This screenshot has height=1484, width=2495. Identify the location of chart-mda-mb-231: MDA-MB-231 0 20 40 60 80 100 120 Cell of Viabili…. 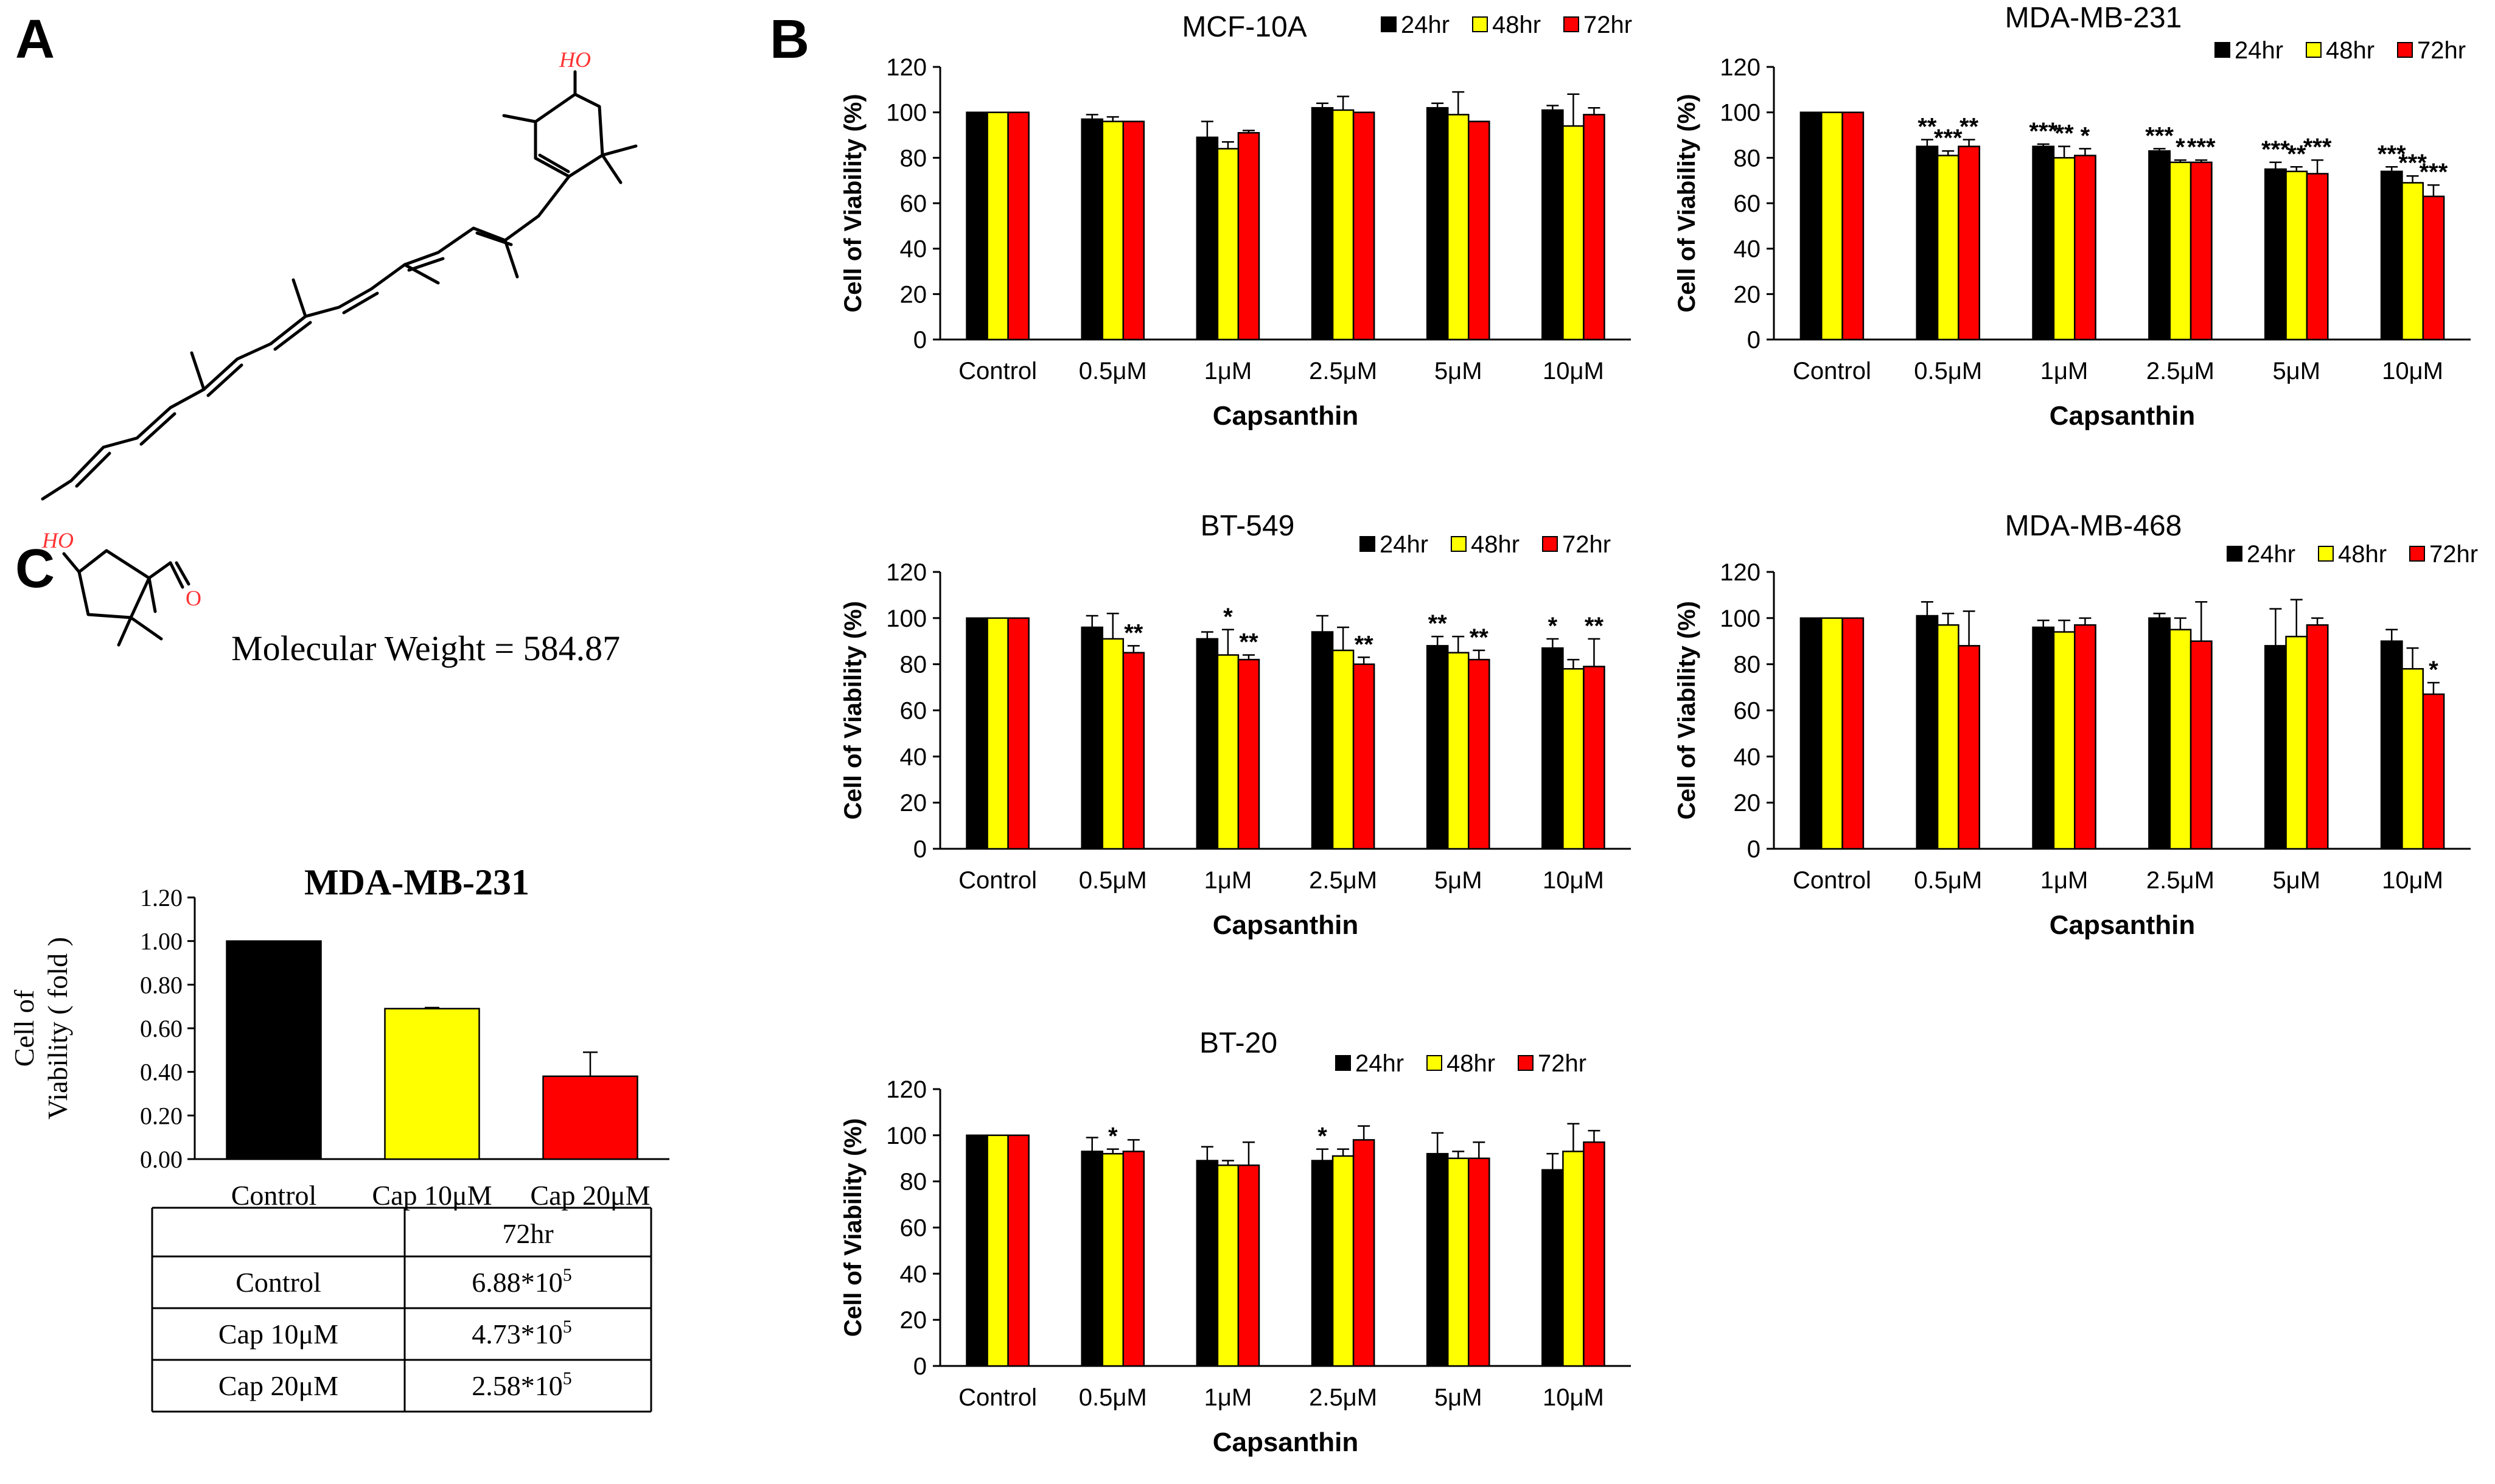
(2072, 216).